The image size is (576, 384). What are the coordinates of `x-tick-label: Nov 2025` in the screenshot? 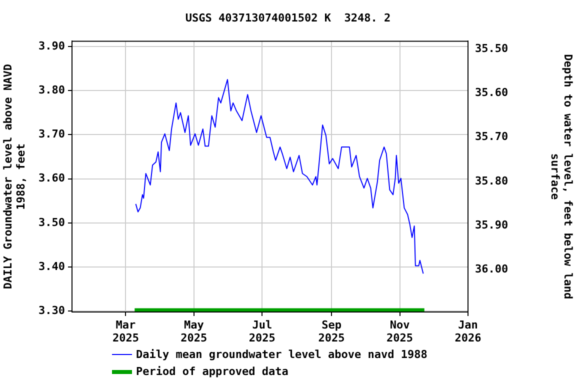 It's located at (400, 331).